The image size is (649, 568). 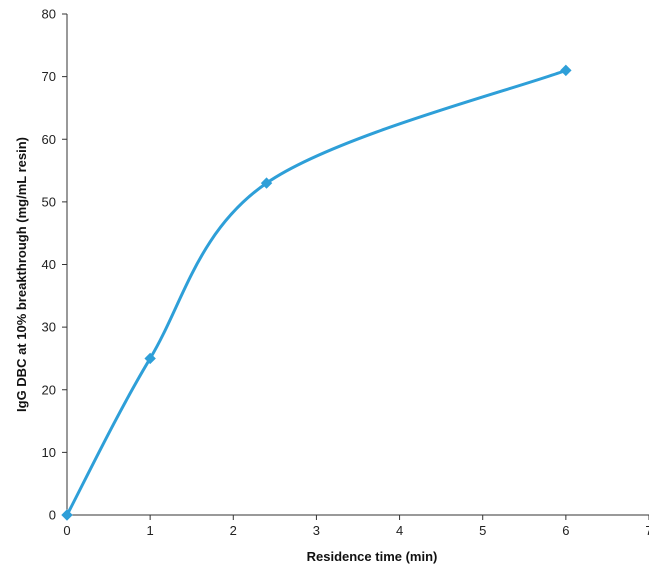 What do you see at coordinates (647, 530) in the screenshot?
I see `x-tick-label: 7` at bounding box center [647, 530].